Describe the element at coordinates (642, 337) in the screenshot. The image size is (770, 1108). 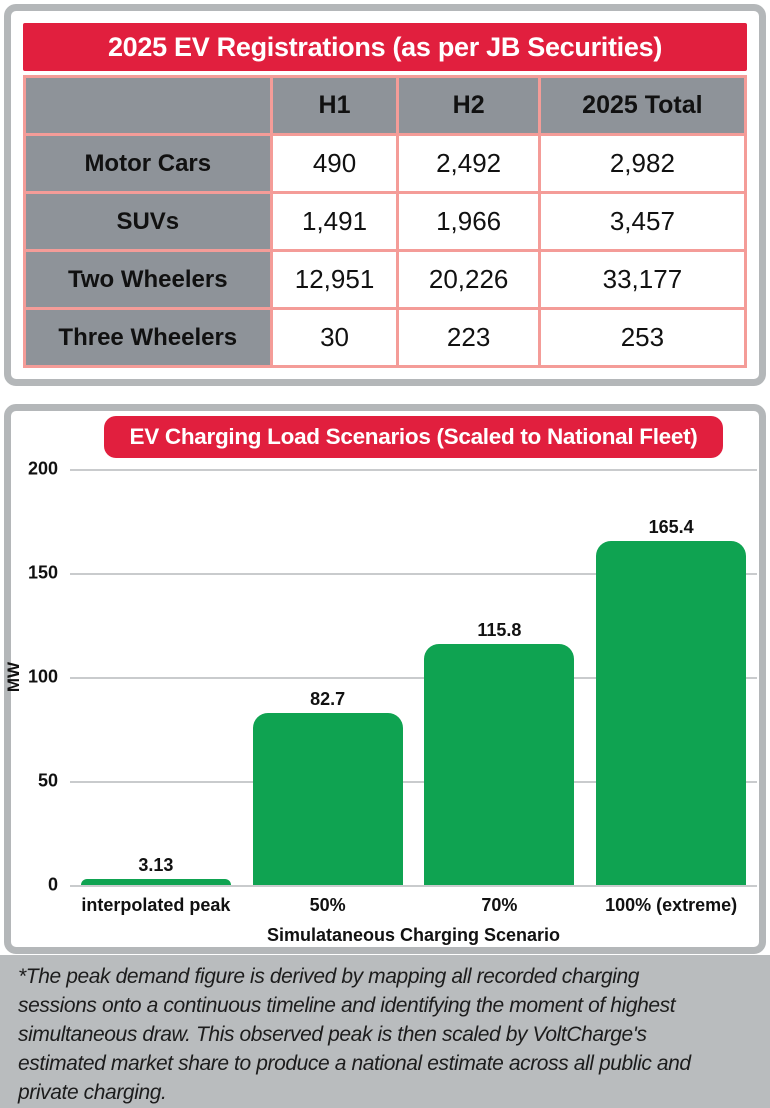
I see `cell-value: 253` at that location.